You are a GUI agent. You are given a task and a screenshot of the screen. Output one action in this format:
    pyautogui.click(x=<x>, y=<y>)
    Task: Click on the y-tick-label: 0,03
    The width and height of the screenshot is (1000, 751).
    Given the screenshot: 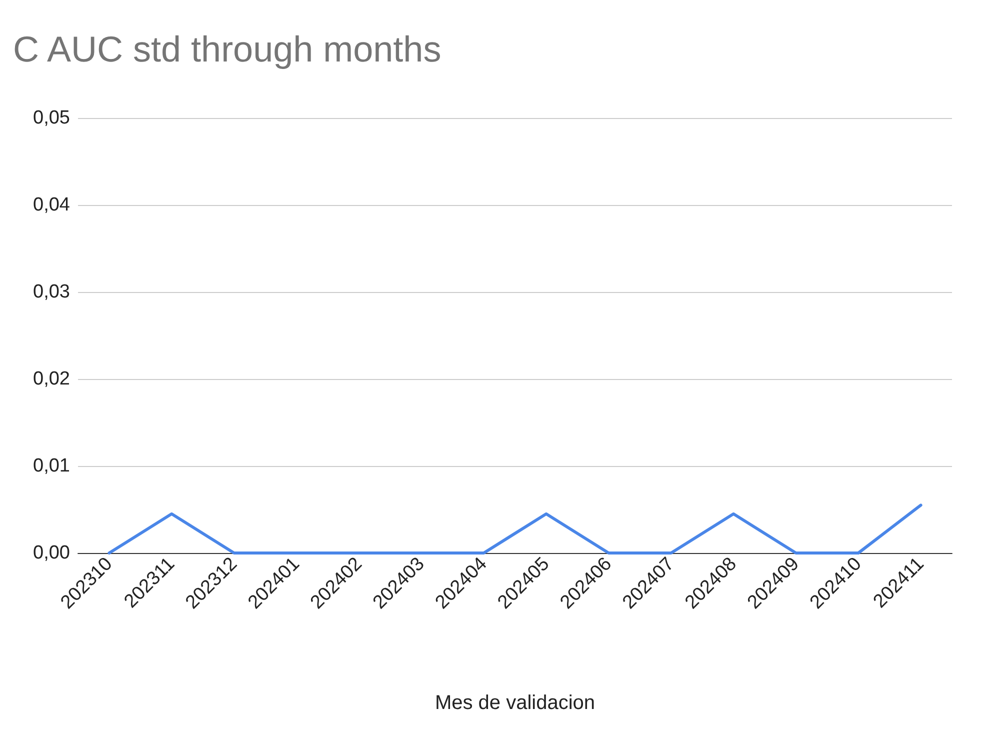 What is the action you would take?
    pyautogui.click(x=51, y=292)
    